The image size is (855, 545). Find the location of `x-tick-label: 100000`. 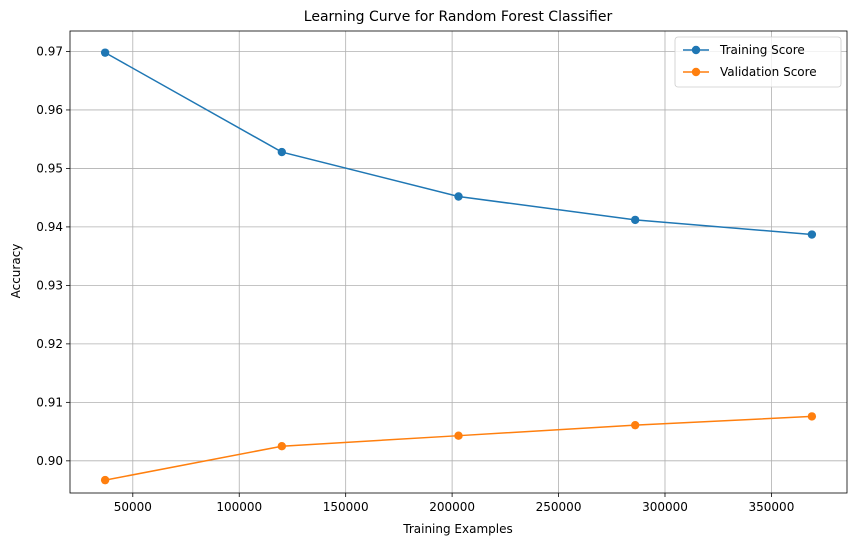

x-tick-label: 100000 is located at coordinates (239, 507).